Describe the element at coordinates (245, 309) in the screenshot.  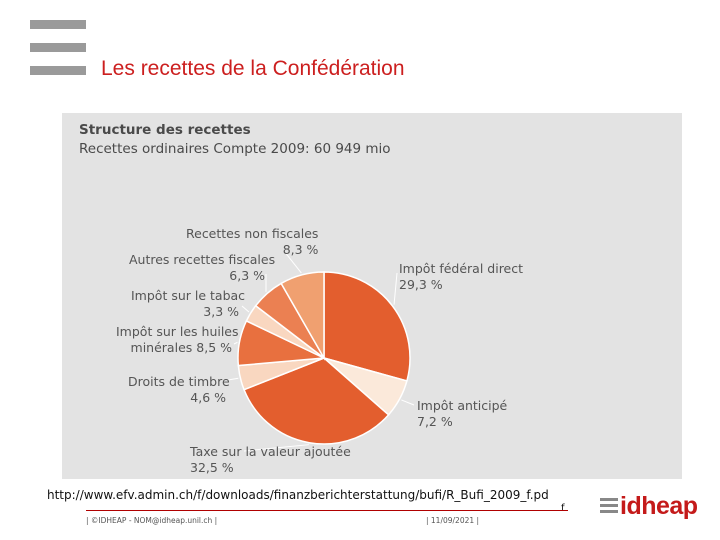
I see `leader-line-impot_tabac` at that location.